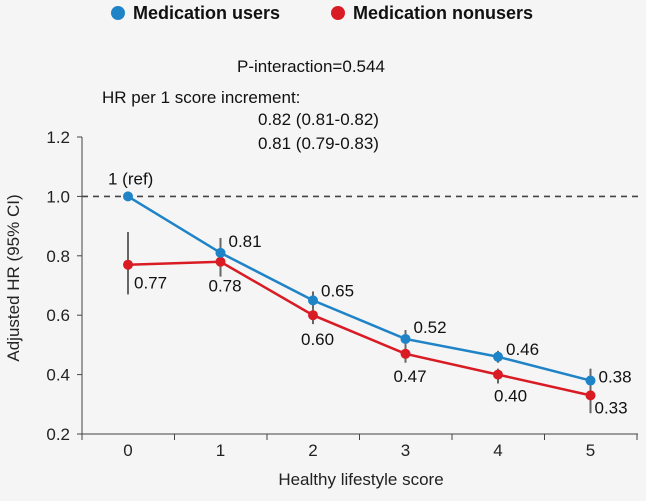 The image size is (646, 501). Describe the element at coordinates (312, 450) in the screenshot. I see `x-tick-label: 2` at that location.